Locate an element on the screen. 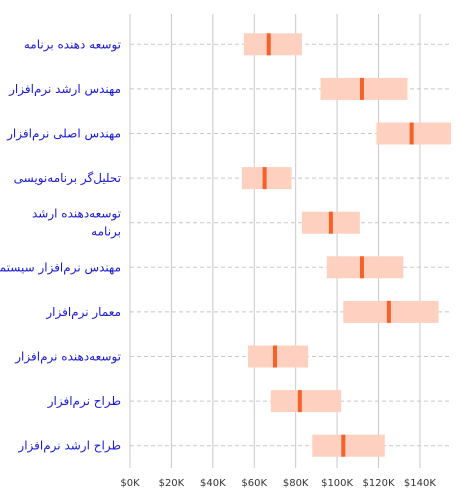 The width and height of the screenshot is (469, 500). x-tick-label: $80K is located at coordinates (296, 483).